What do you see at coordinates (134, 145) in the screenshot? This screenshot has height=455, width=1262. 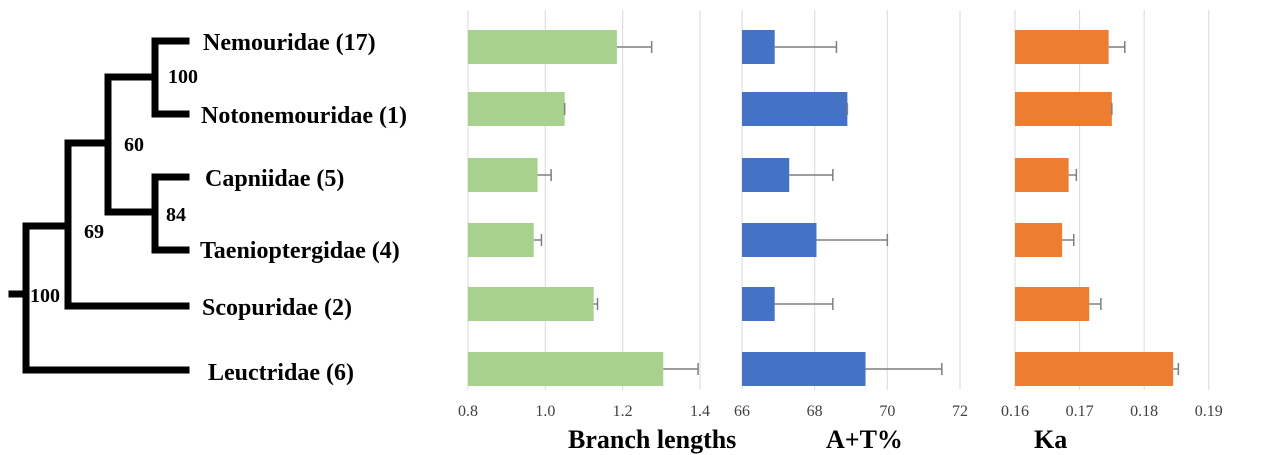 I see `support-value: 60` at bounding box center [134, 145].